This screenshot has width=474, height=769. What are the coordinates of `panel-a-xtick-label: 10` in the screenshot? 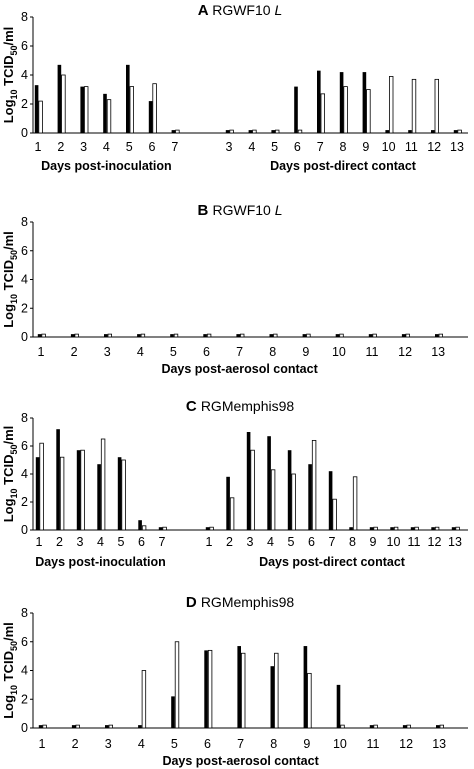 It's located at (389, 147).